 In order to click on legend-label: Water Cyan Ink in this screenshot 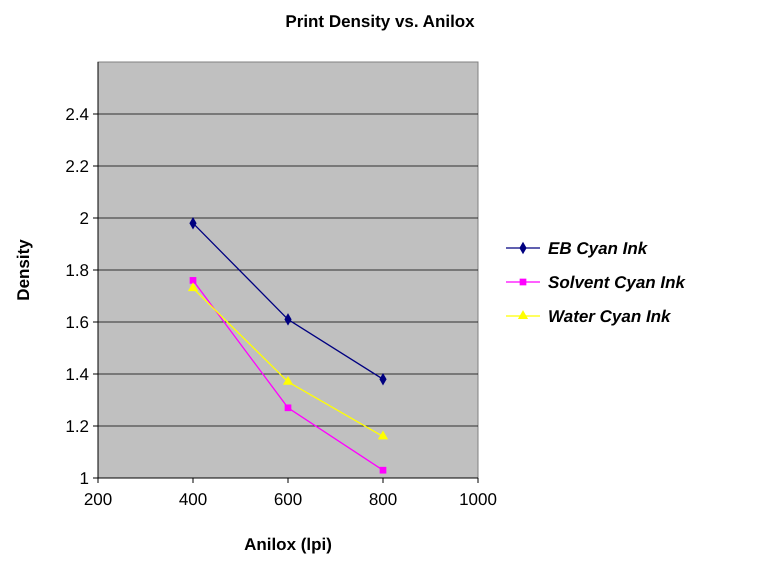, I will do `click(610, 316)`.